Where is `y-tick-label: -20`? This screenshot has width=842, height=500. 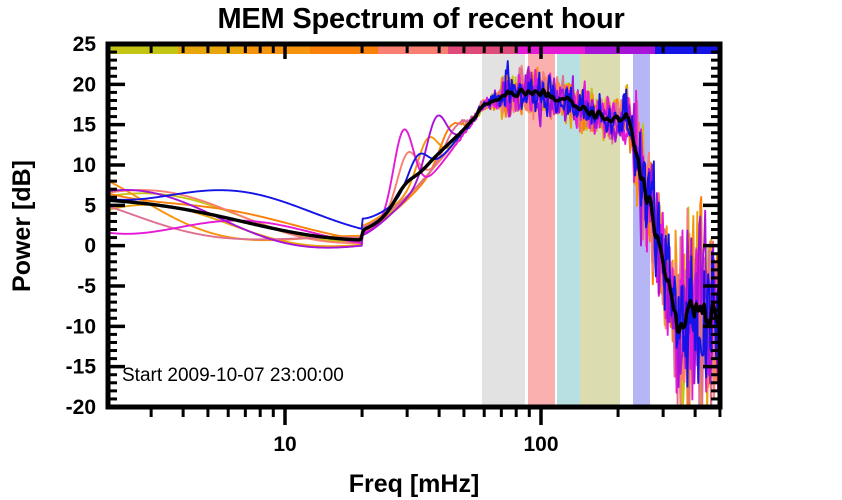
y-tick-label: -20 is located at coordinates (81, 407).